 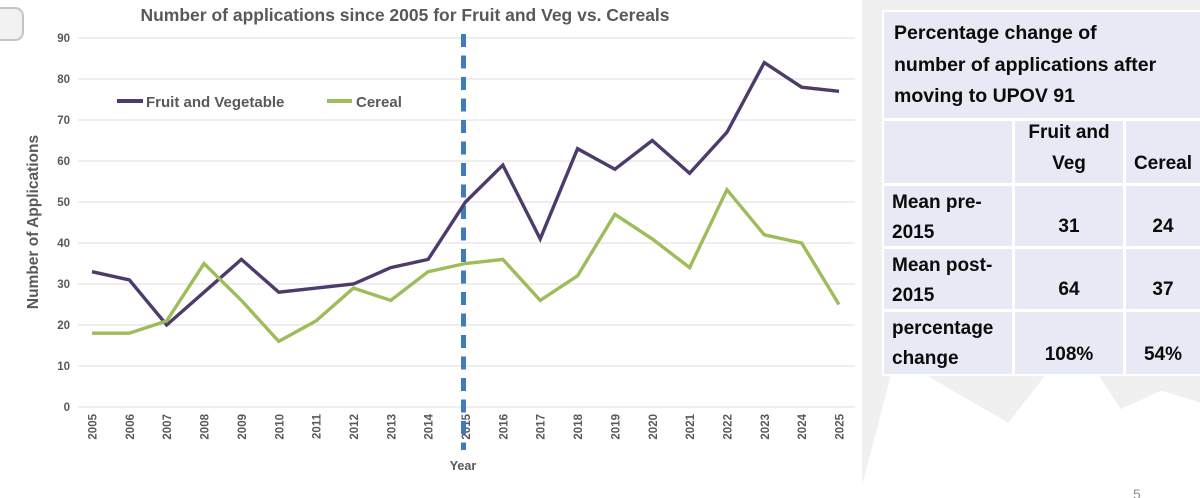 What do you see at coordinates (63, 80) in the screenshot?
I see `y-tick-label: 80` at bounding box center [63, 80].